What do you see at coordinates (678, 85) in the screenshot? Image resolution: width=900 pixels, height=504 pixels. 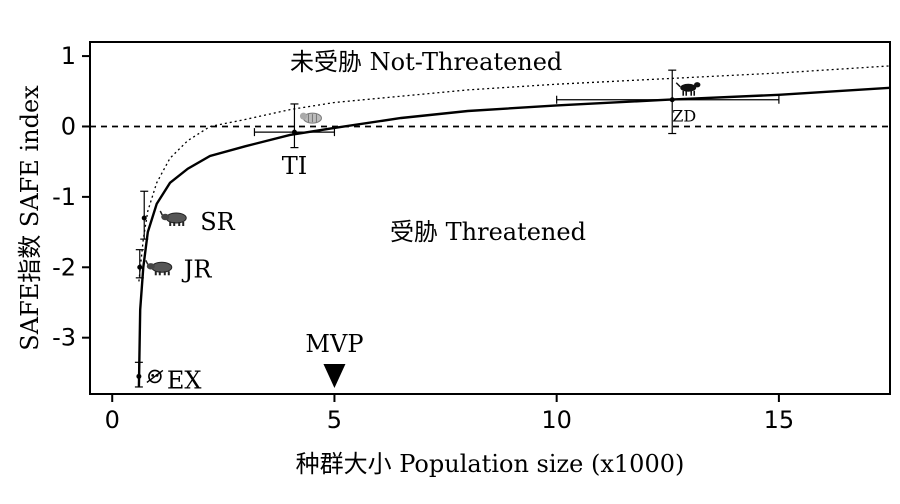 I see `dog-tail` at bounding box center [678, 85].